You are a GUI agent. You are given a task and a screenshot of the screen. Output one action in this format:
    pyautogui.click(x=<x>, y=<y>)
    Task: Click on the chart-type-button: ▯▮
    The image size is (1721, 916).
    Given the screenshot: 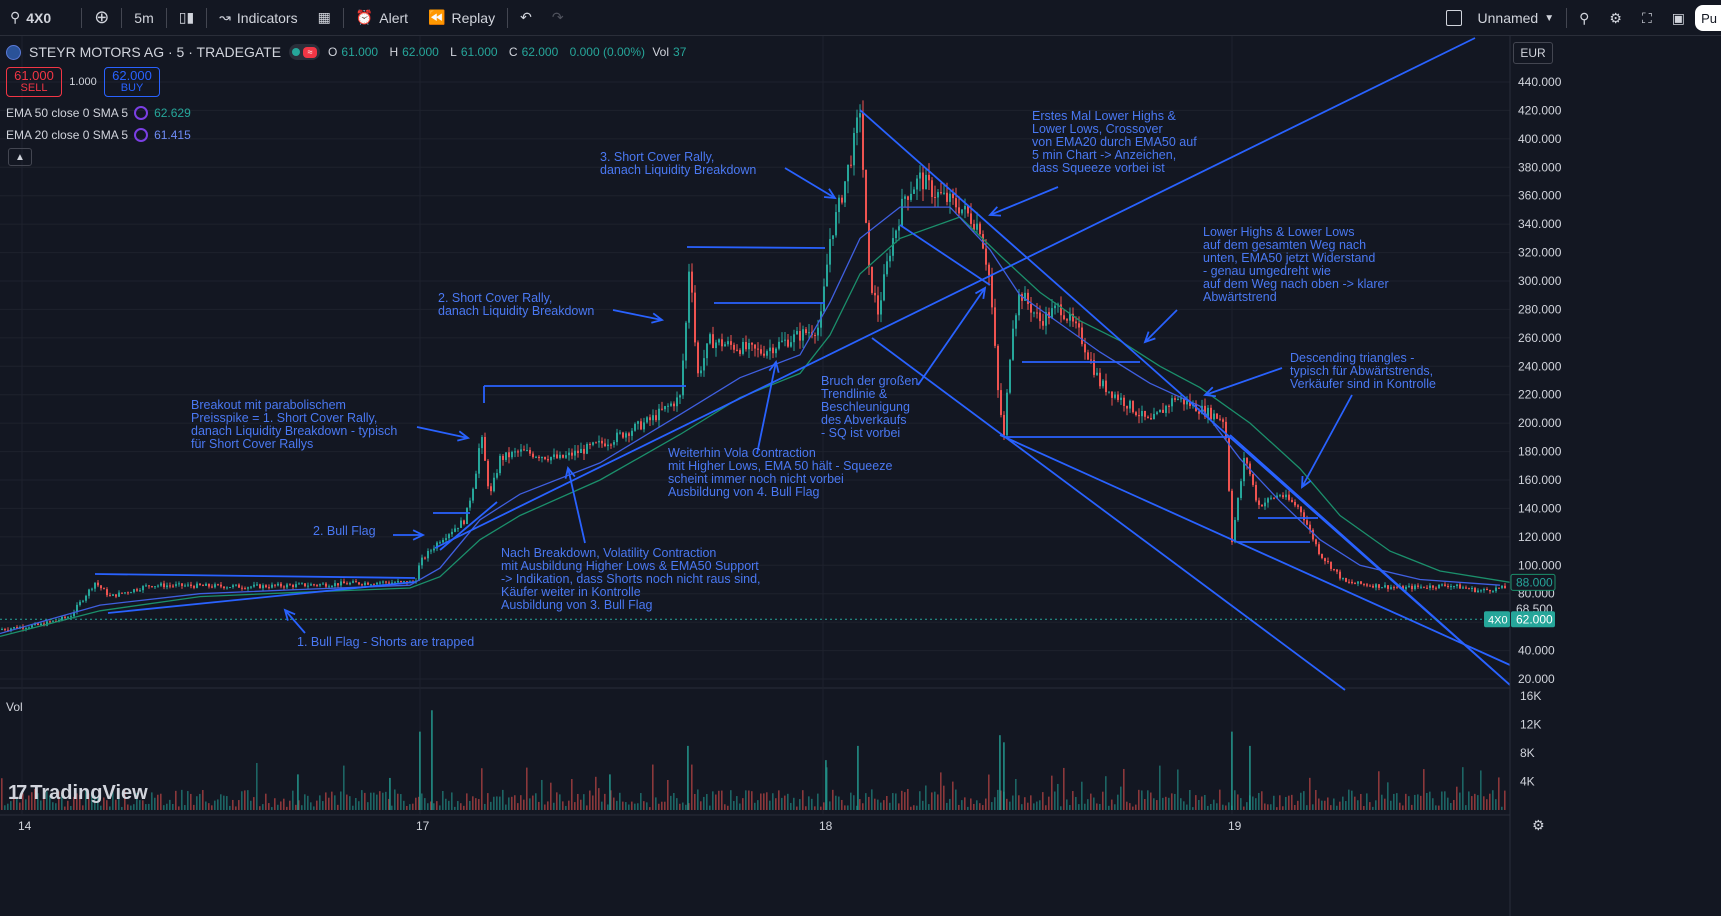 What is the action you would take?
    pyautogui.click(x=186, y=18)
    